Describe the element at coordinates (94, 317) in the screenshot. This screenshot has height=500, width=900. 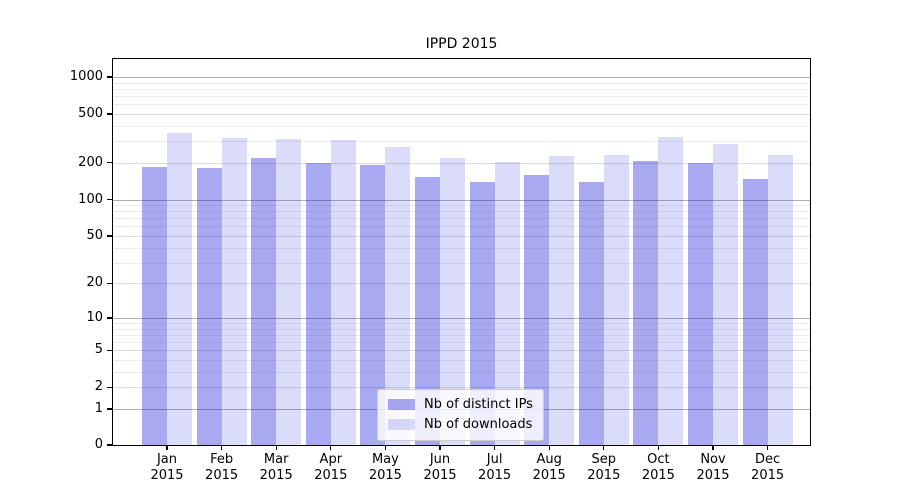
I see `y-tick-label: 10` at that location.